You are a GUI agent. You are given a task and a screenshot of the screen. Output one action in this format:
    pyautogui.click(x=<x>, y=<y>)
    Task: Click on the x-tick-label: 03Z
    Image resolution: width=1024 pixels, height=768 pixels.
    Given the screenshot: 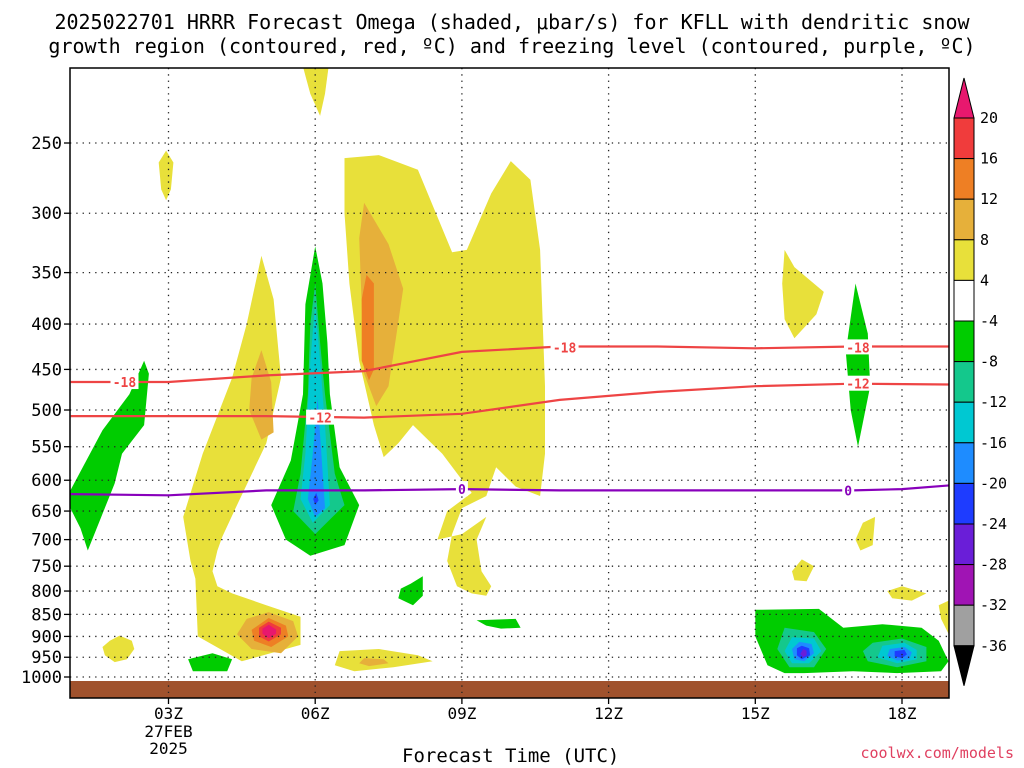 What is the action you would take?
    pyautogui.click(x=168, y=713)
    